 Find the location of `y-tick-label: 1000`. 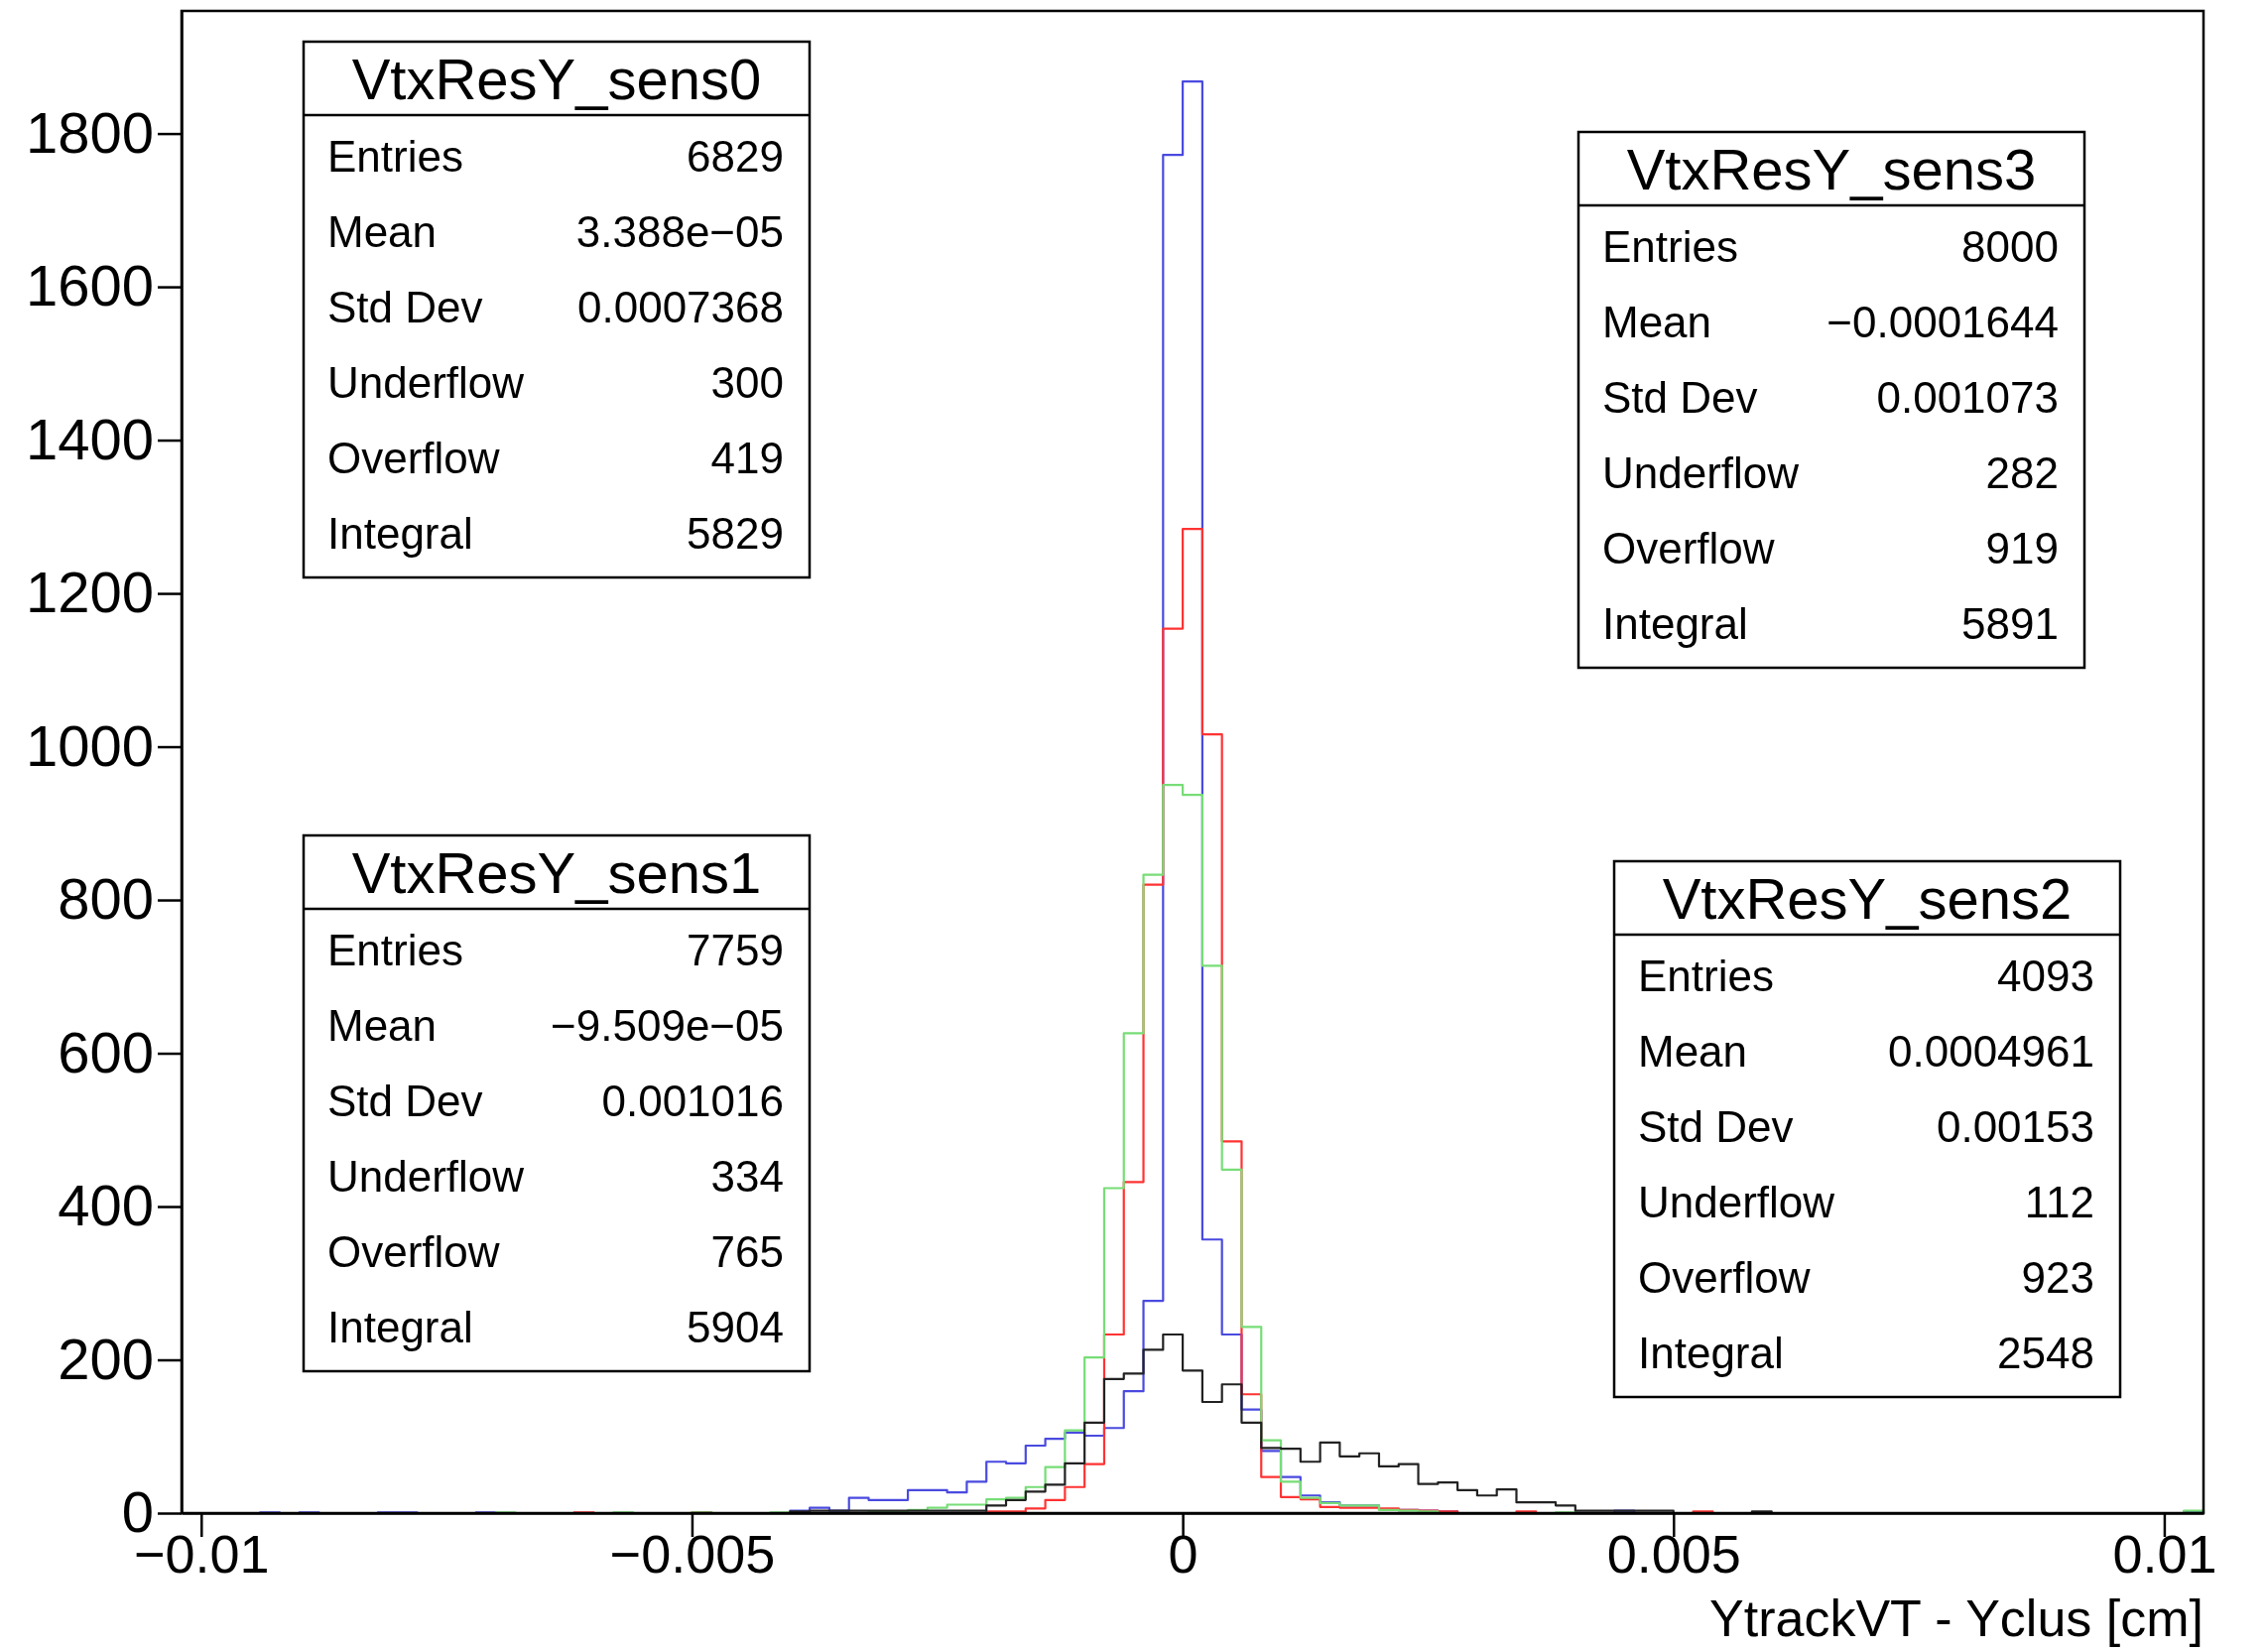

y-tick-label: 1000 is located at coordinates (90, 745).